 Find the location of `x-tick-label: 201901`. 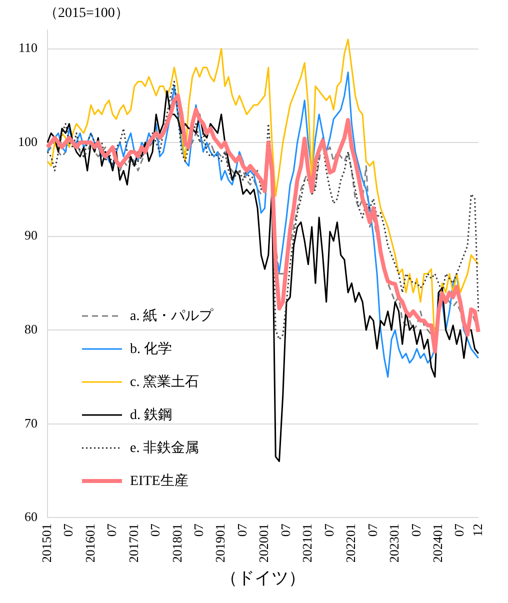

x-tick-label: 201901 is located at coordinates (220, 543).